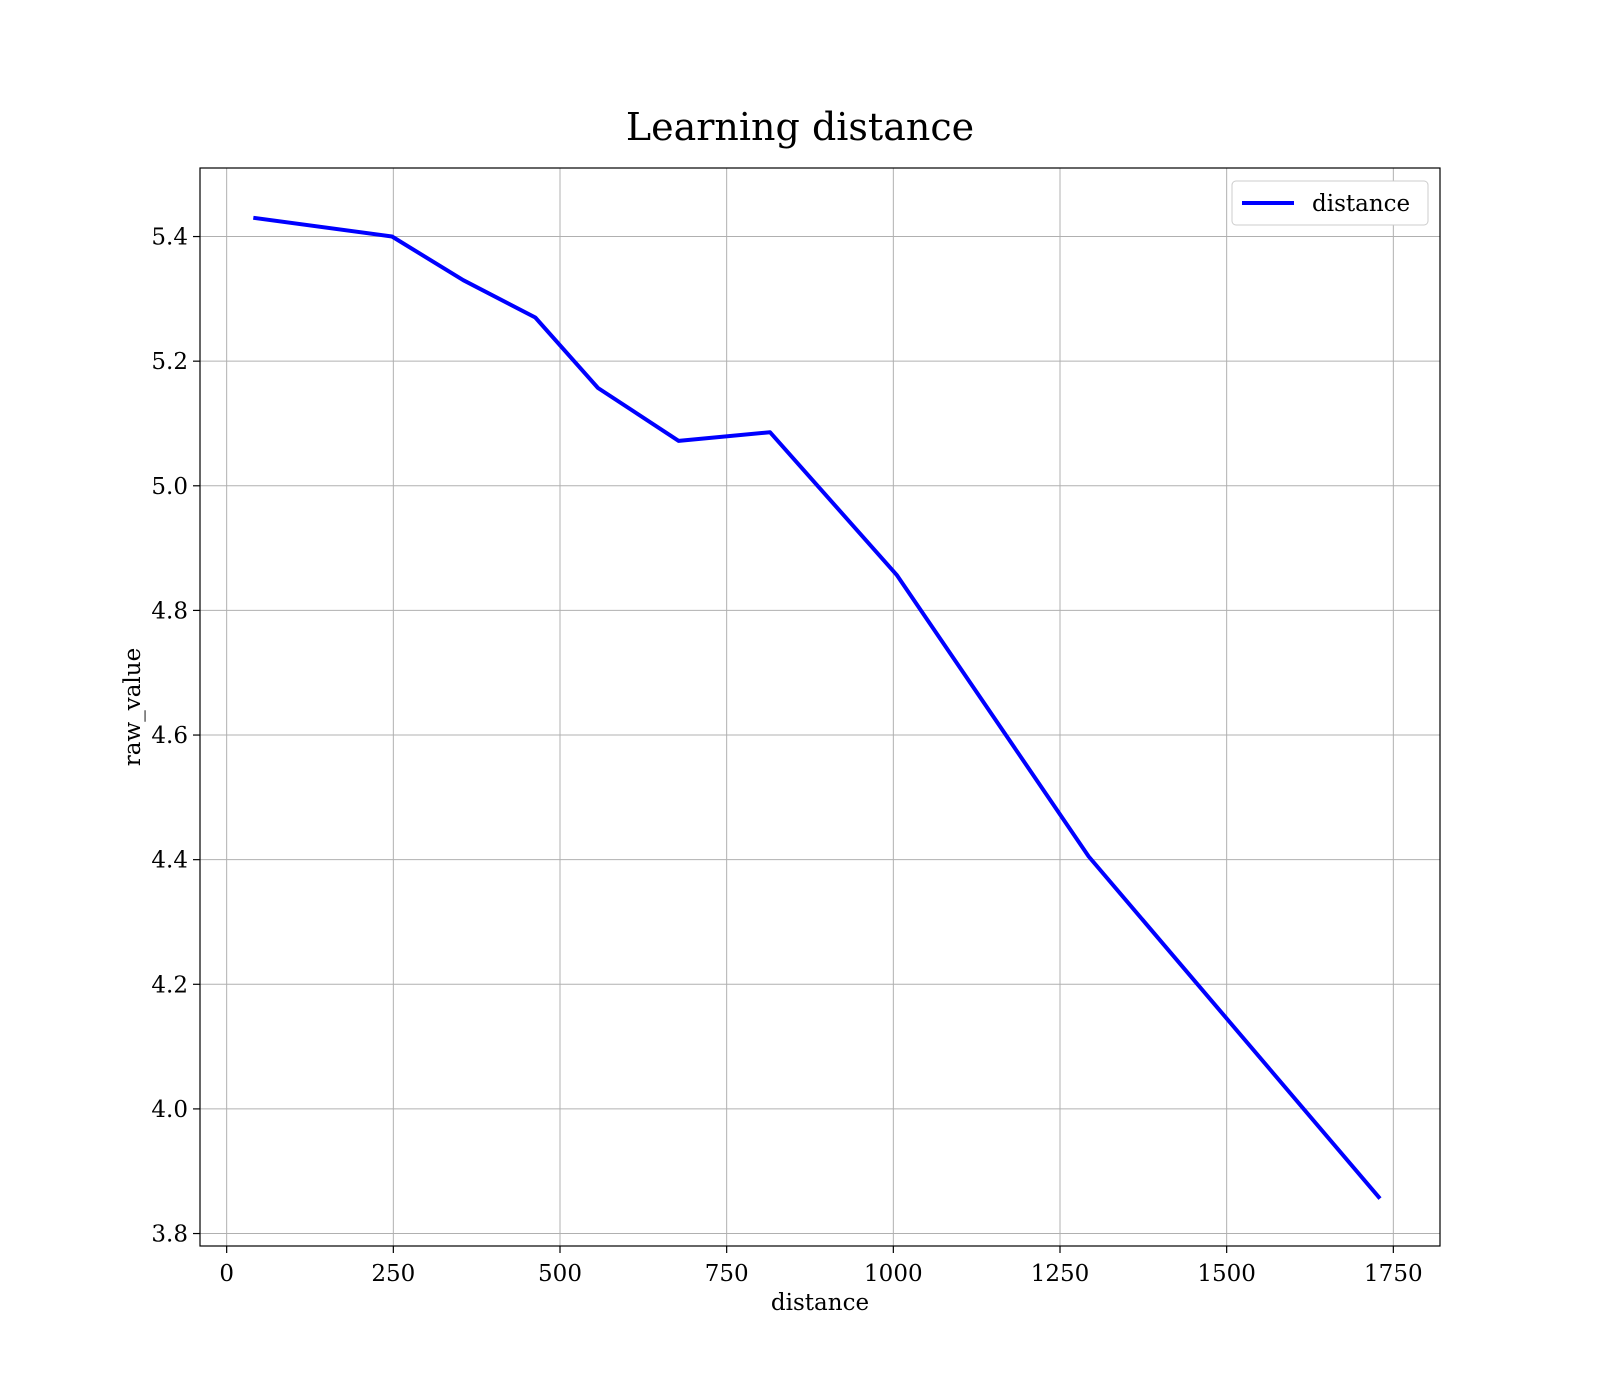 This screenshot has height=1400, width=1600. Describe the element at coordinates (800, 127) in the screenshot. I see `chart-title: Learning distance` at that location.